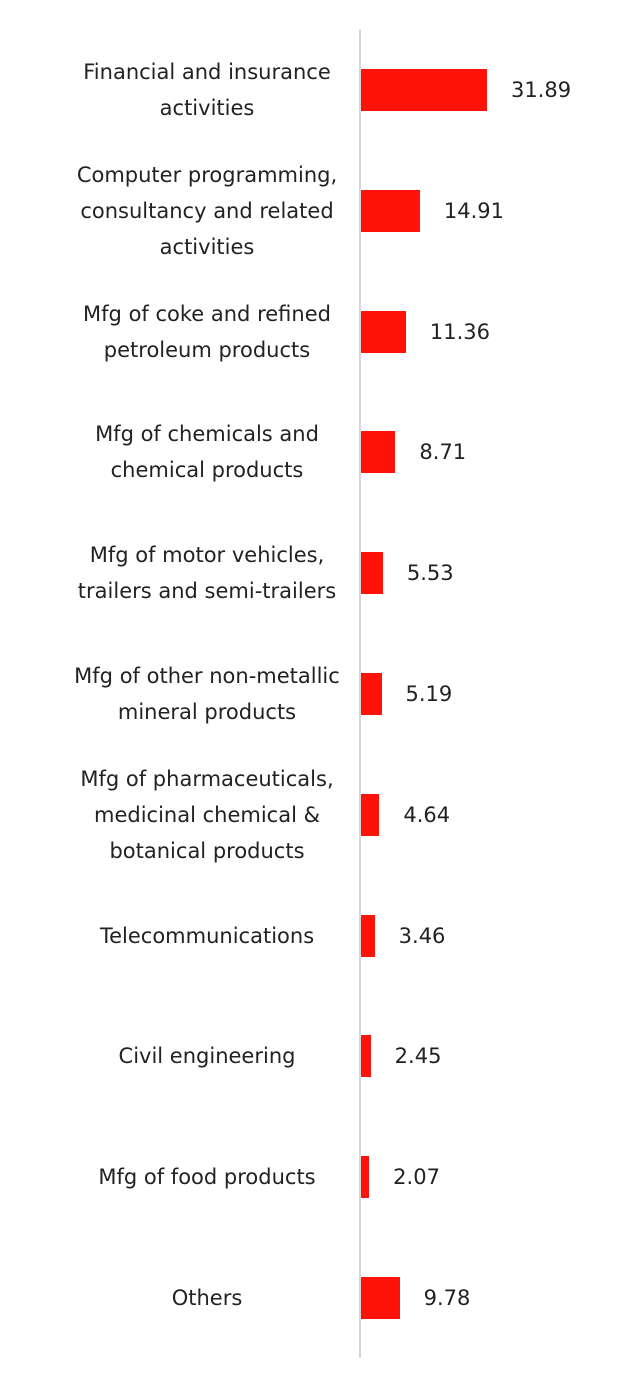  Describe the element at coordinates (418, 1056) in the screenshot. I see `value-label: 2.45` at that location.